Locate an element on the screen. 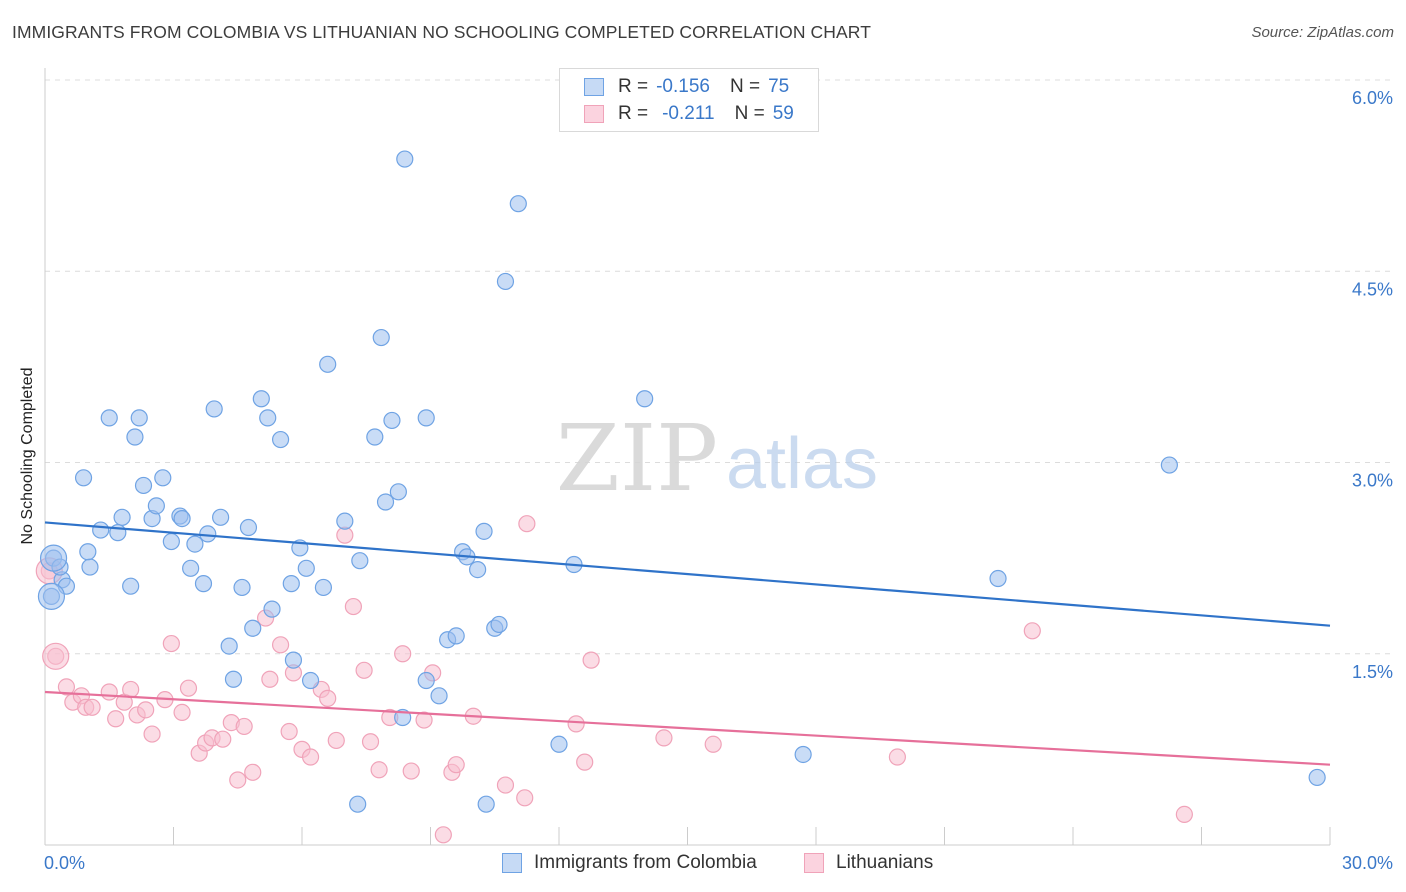 The width and height of the screenshot is (1406, 892). watermark: ZIP atlas is located at coordinates (717, 458).